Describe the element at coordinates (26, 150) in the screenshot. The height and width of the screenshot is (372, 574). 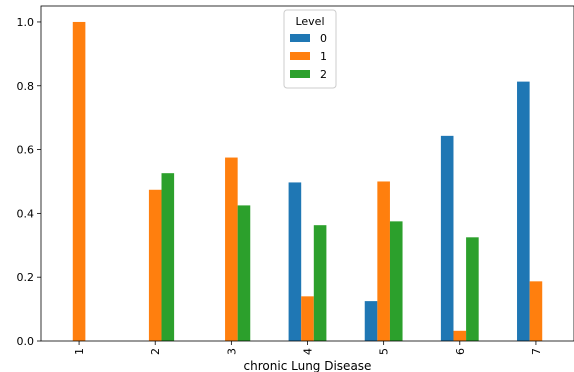
I see `y-tick-label: 0.6` at that location.